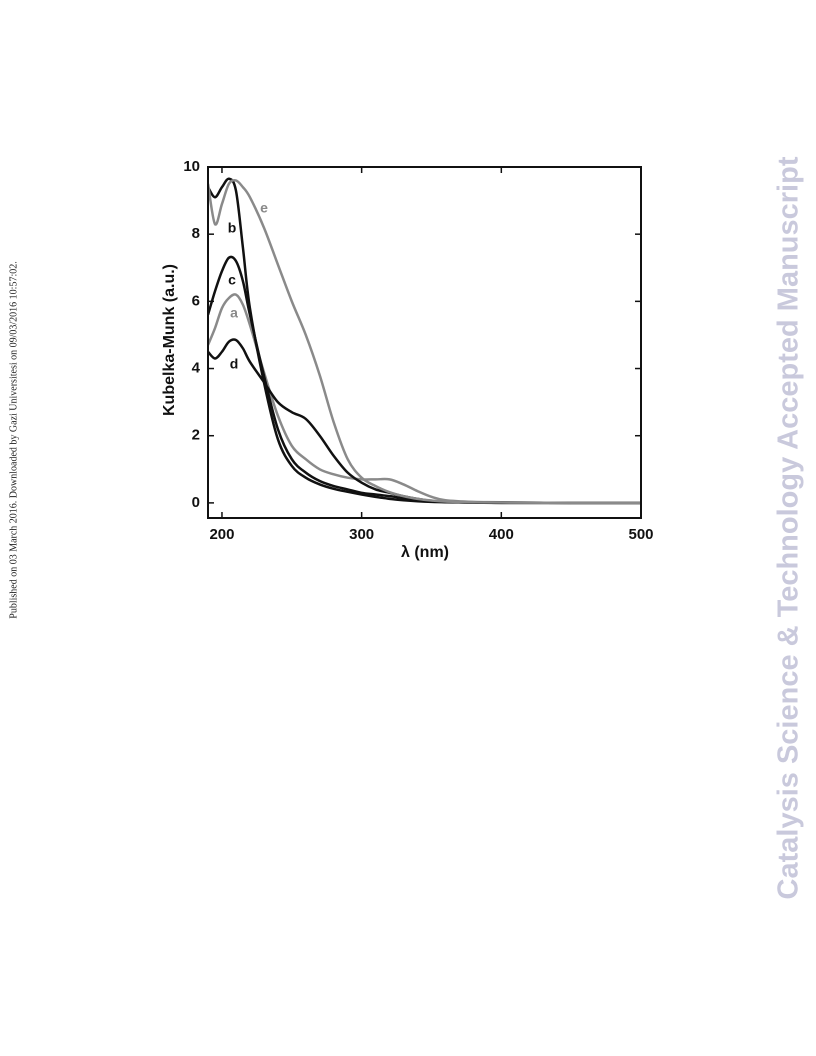  What do you see at coordinates (234, 313) in the screenshot?
I see `series-label: a` at bounding box center [234, 313].